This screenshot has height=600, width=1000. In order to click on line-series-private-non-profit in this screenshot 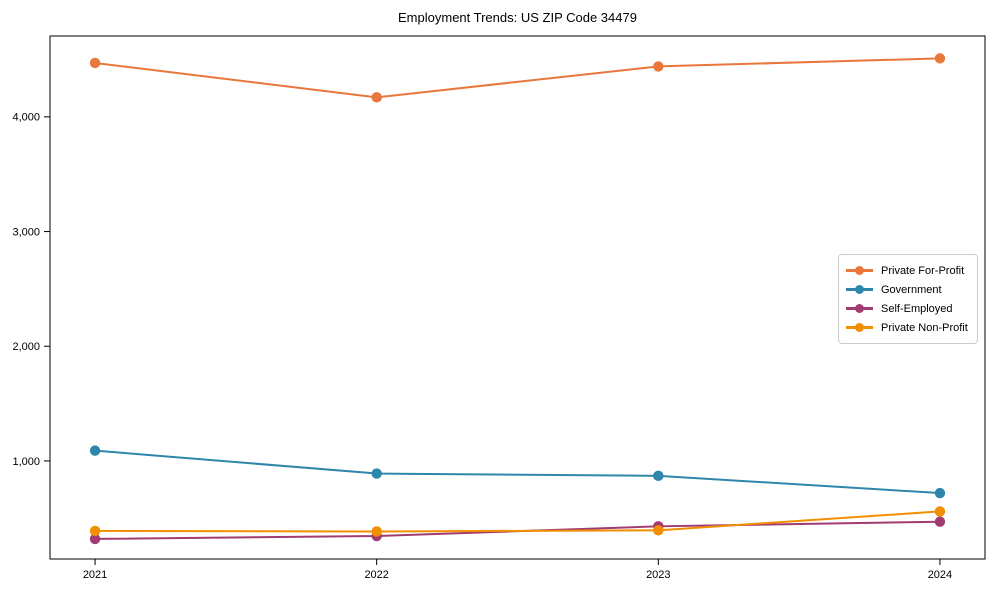, I will do `click(517, 521)`.